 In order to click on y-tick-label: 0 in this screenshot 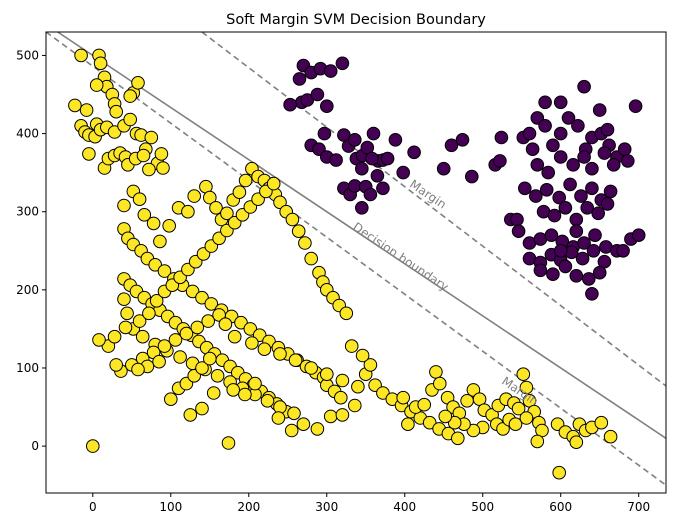, I will do `click(35, 446)`.